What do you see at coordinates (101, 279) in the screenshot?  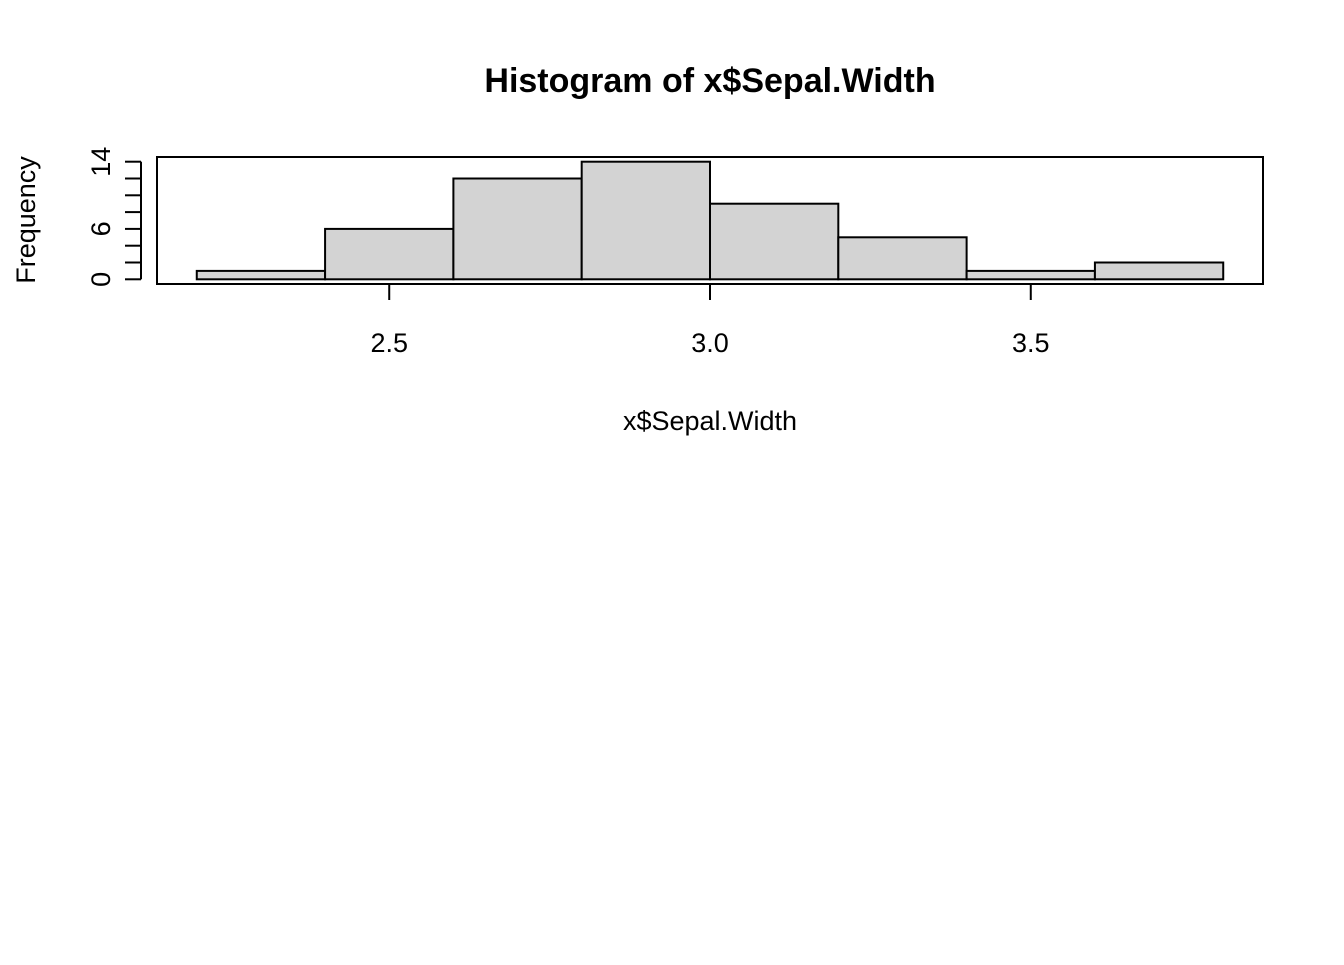 I see `y-tick-label-0: 0` at bounding box center [101, 279].